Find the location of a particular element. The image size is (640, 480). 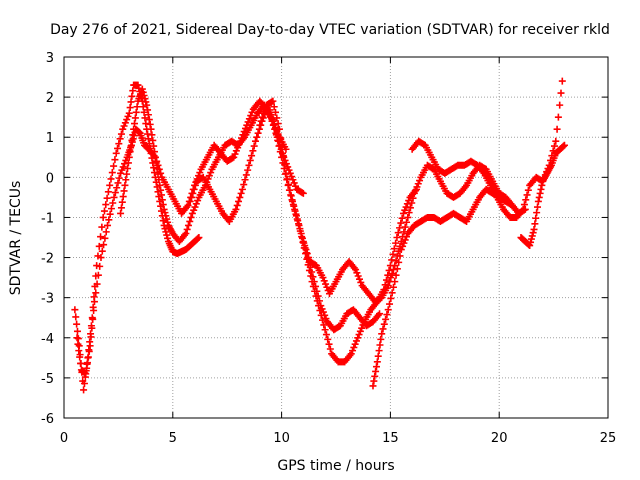

y-tick-label: -5 is located at coordinates (47, 379).